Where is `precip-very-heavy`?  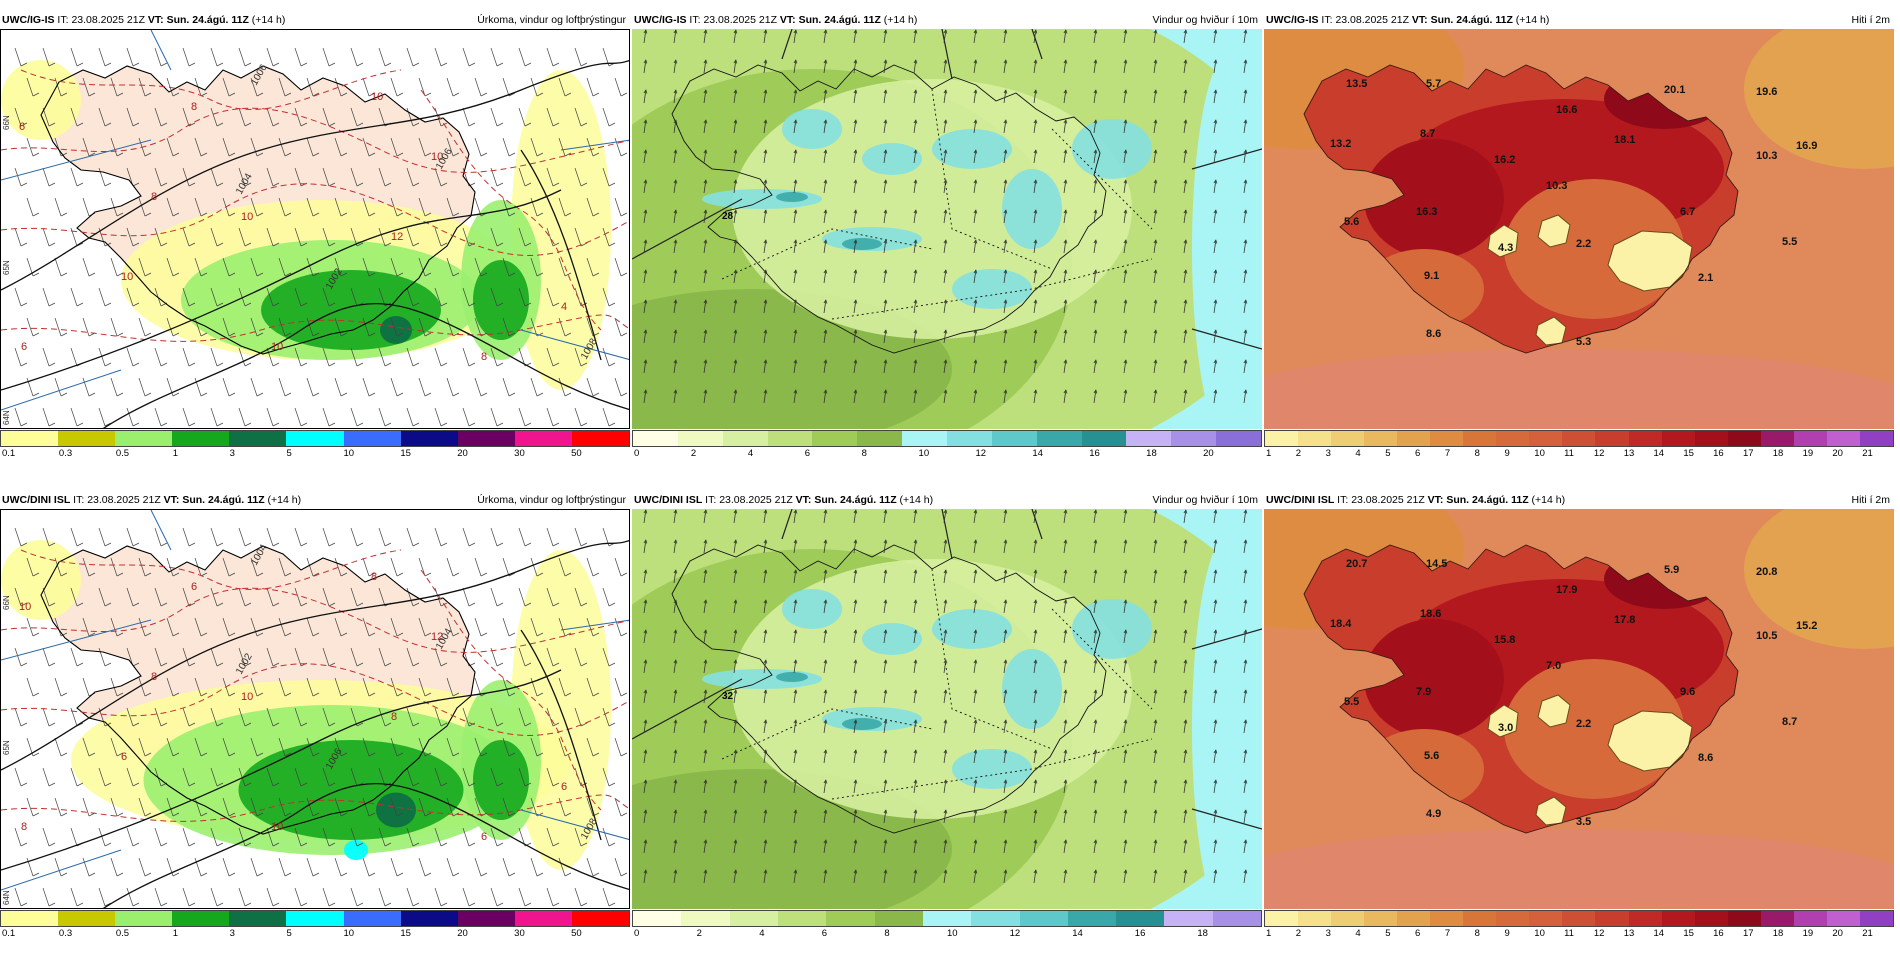 precip-very-heavy is located at coordinates (396, 810).